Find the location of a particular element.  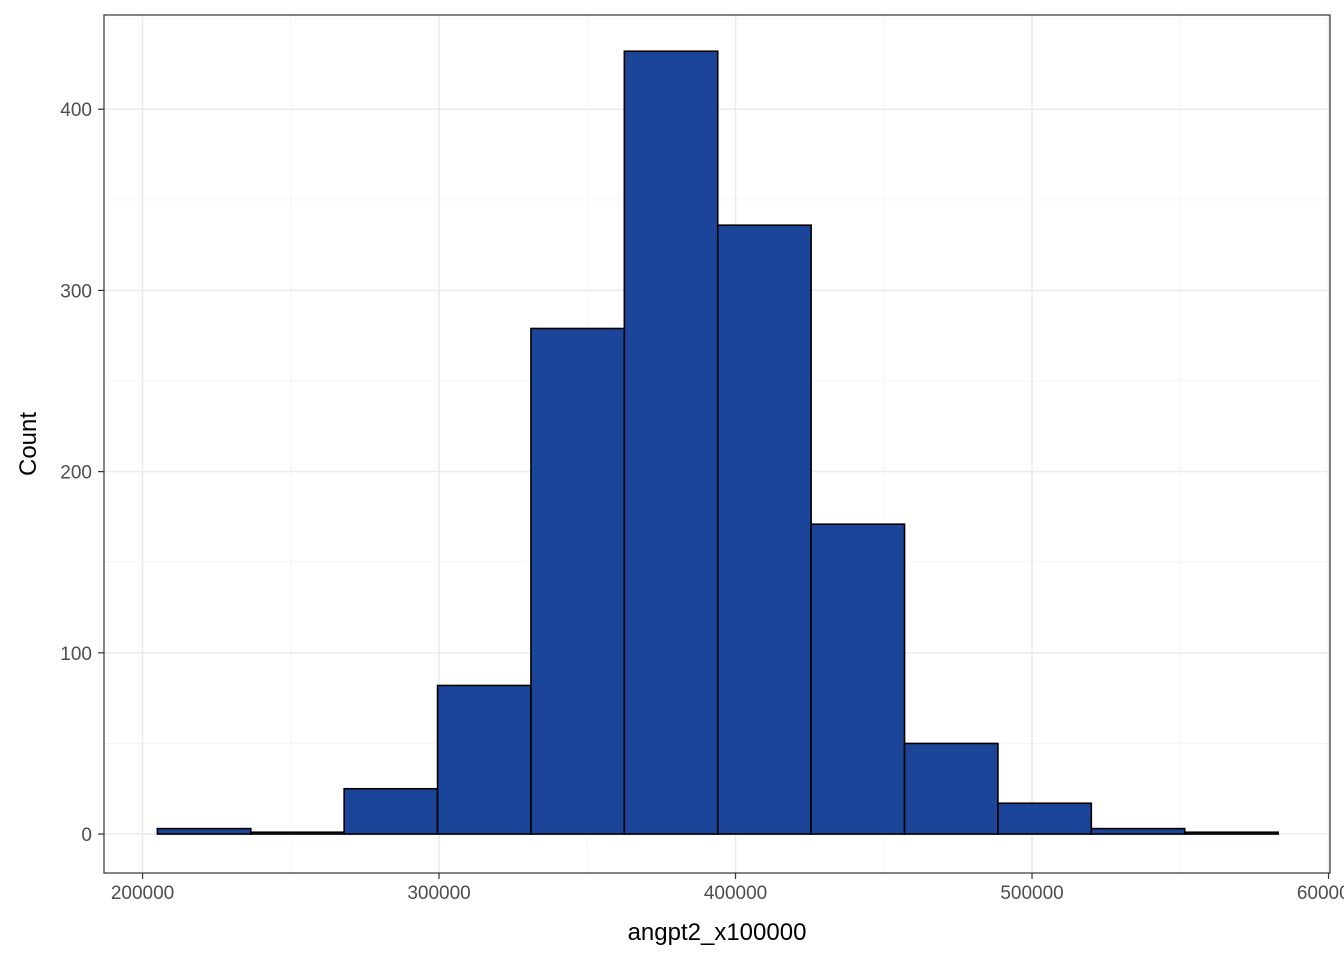

x-tick-label: 500000 is located at coordinates (1031, 893).